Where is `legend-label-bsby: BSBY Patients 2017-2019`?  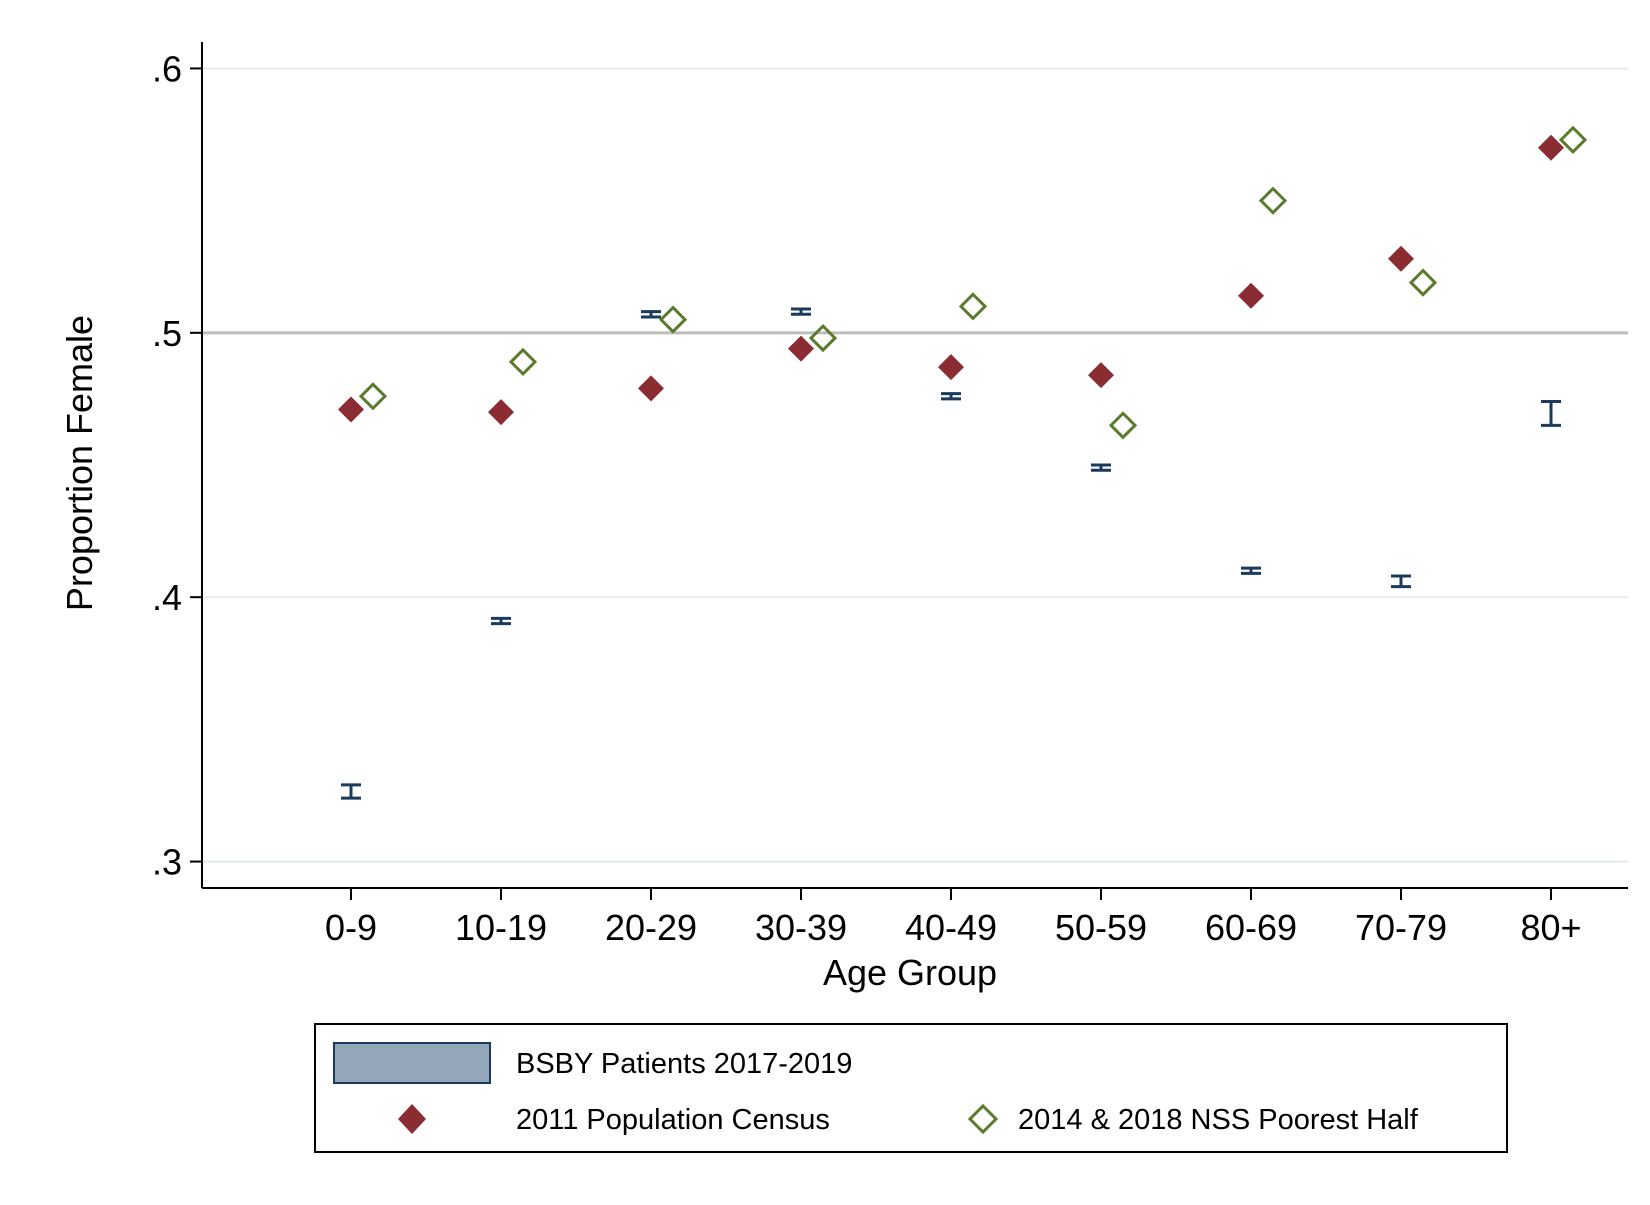
legend-label-bsby: BSBY Patients 2017-2019 is located at coordinates (684, 1064).